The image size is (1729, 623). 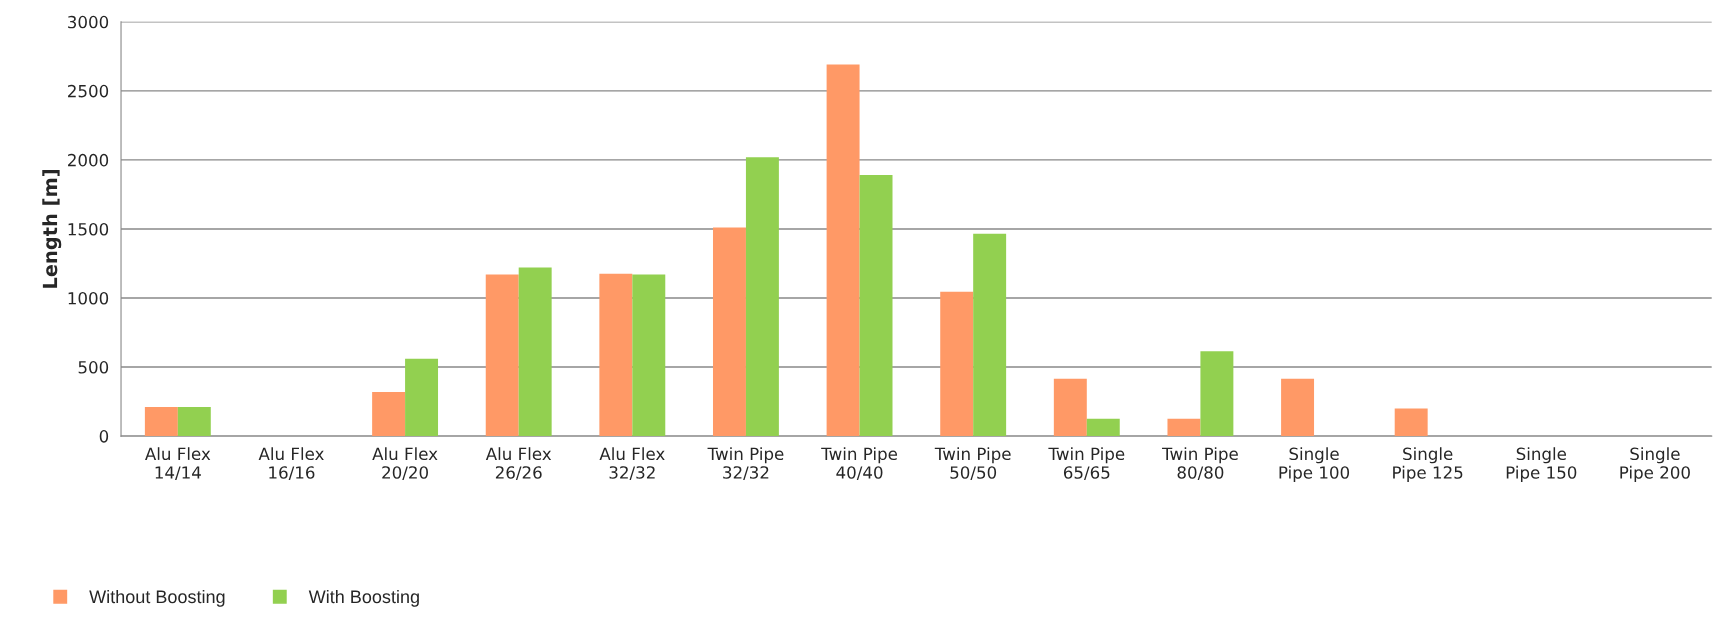 What do you see at coordinates (632, 464) in the screenshot?
I see `x-tick-label: Alu Flex 32/32` at bounding box center [632, 464].